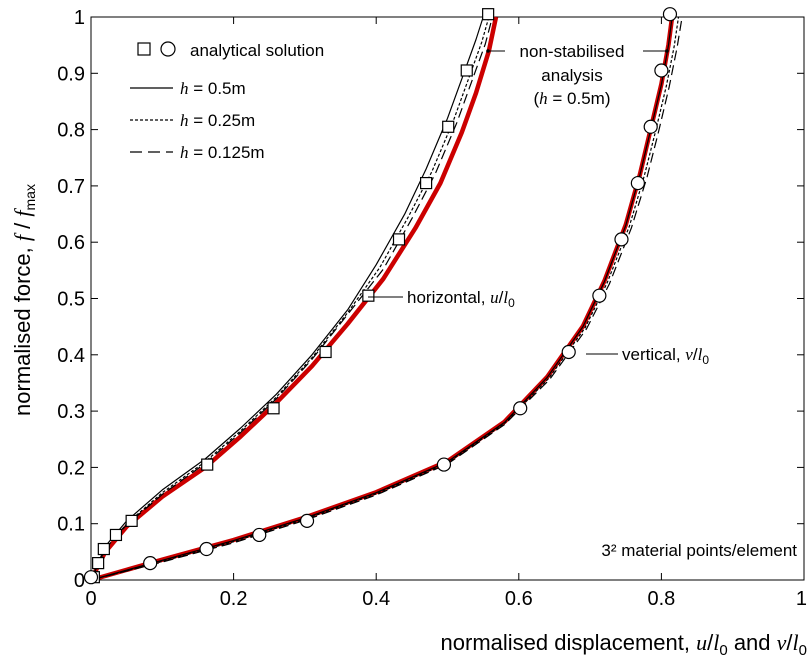 Image resolution: width=807 pixels, height=663 pixels. What do you see at coordinates (461, 299) in the screenshot?
I see `annotation-horizontal: horizontal, u/l0` at bounding box center [461, 299].